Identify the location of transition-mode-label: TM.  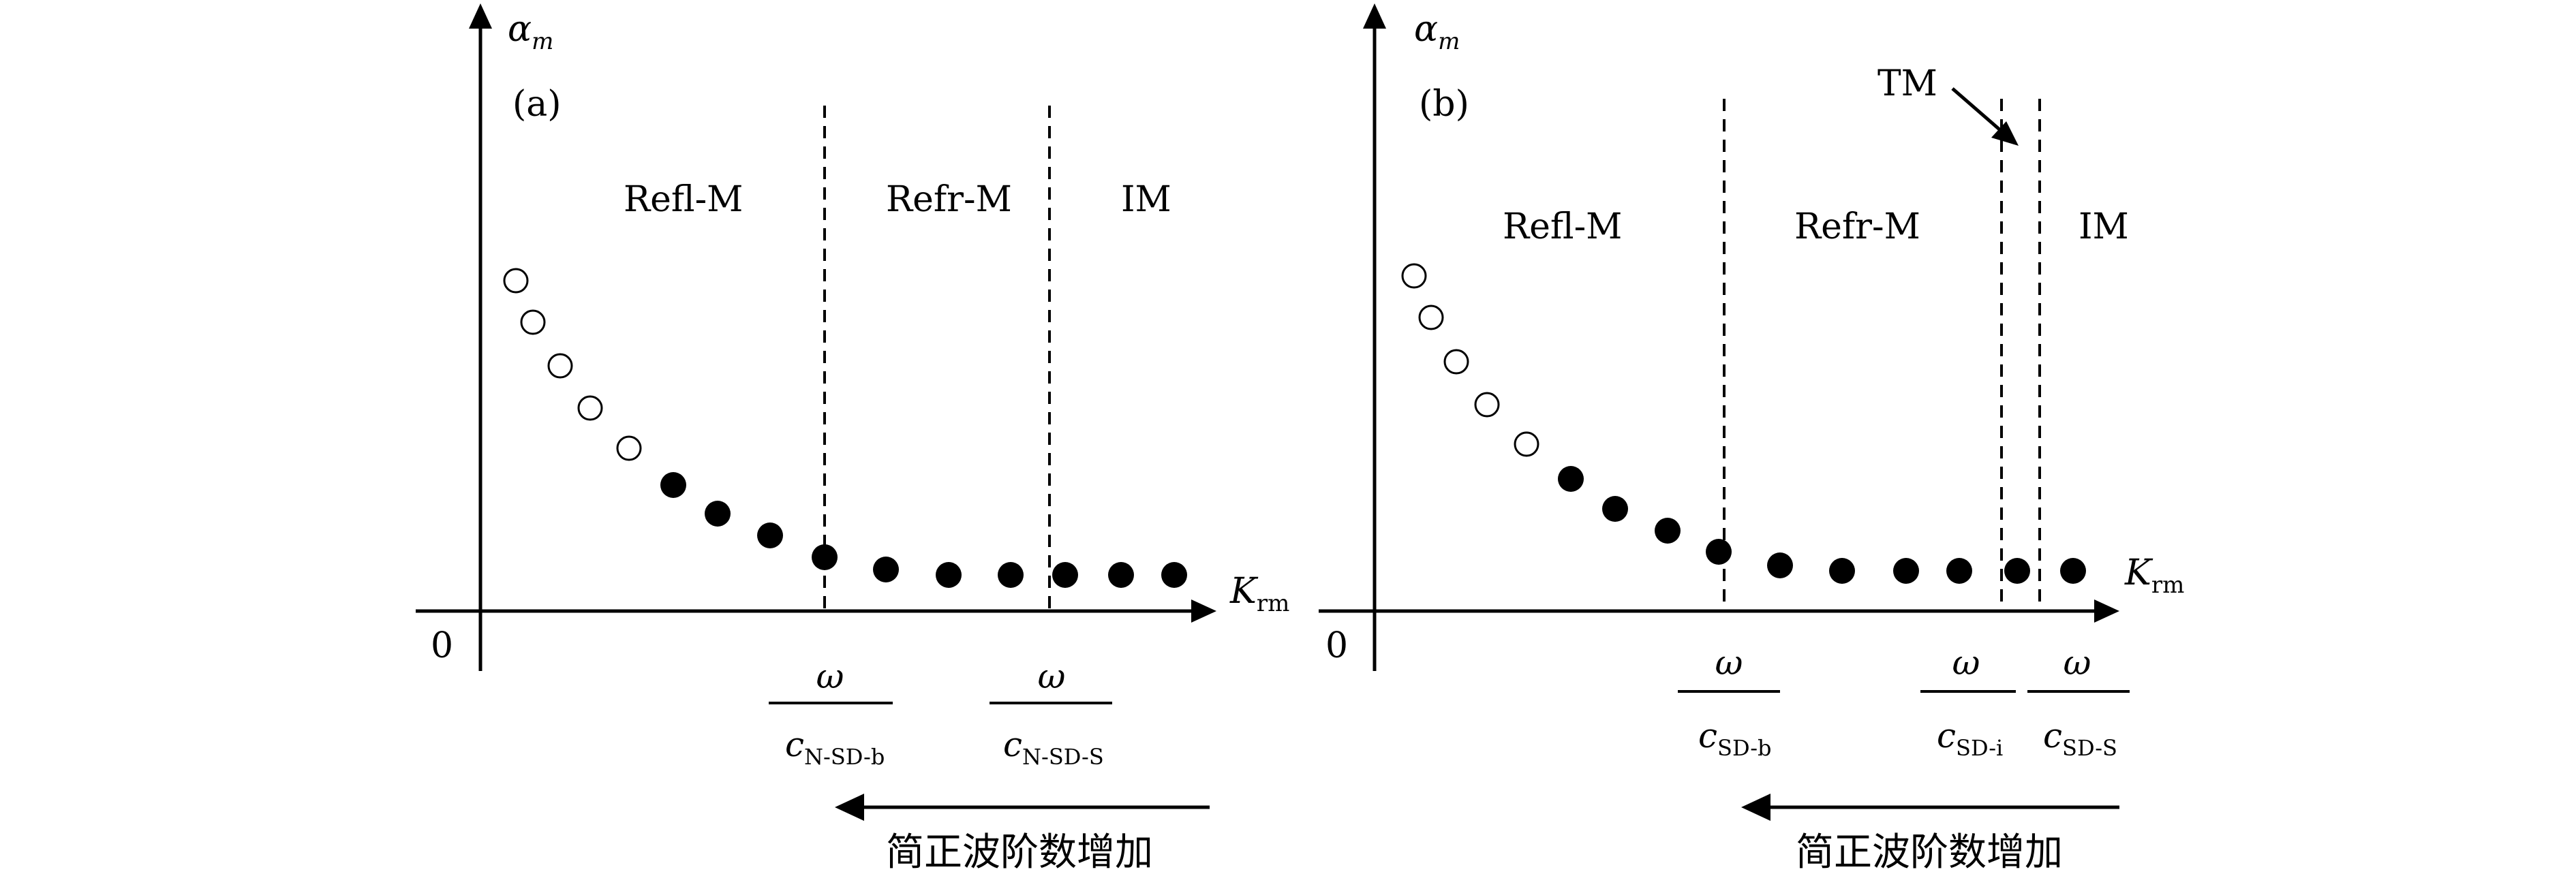
(1907, 83).